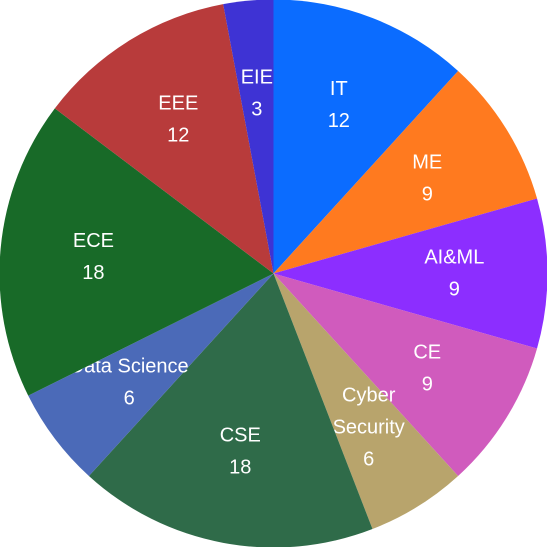 This screenshot has height=547, width=547. Describe the element at coordinates (454, 274) in the screenshot. I see `slice-label-ai-ml: AI&ML 9` at that location.